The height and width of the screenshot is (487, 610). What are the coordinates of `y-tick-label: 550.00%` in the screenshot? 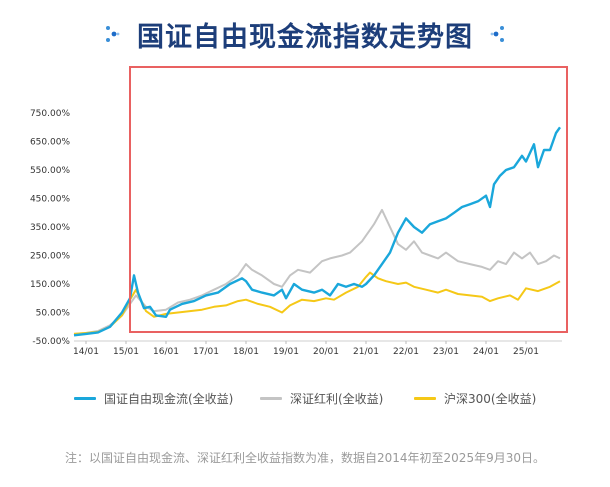 It's located at (50, 171).